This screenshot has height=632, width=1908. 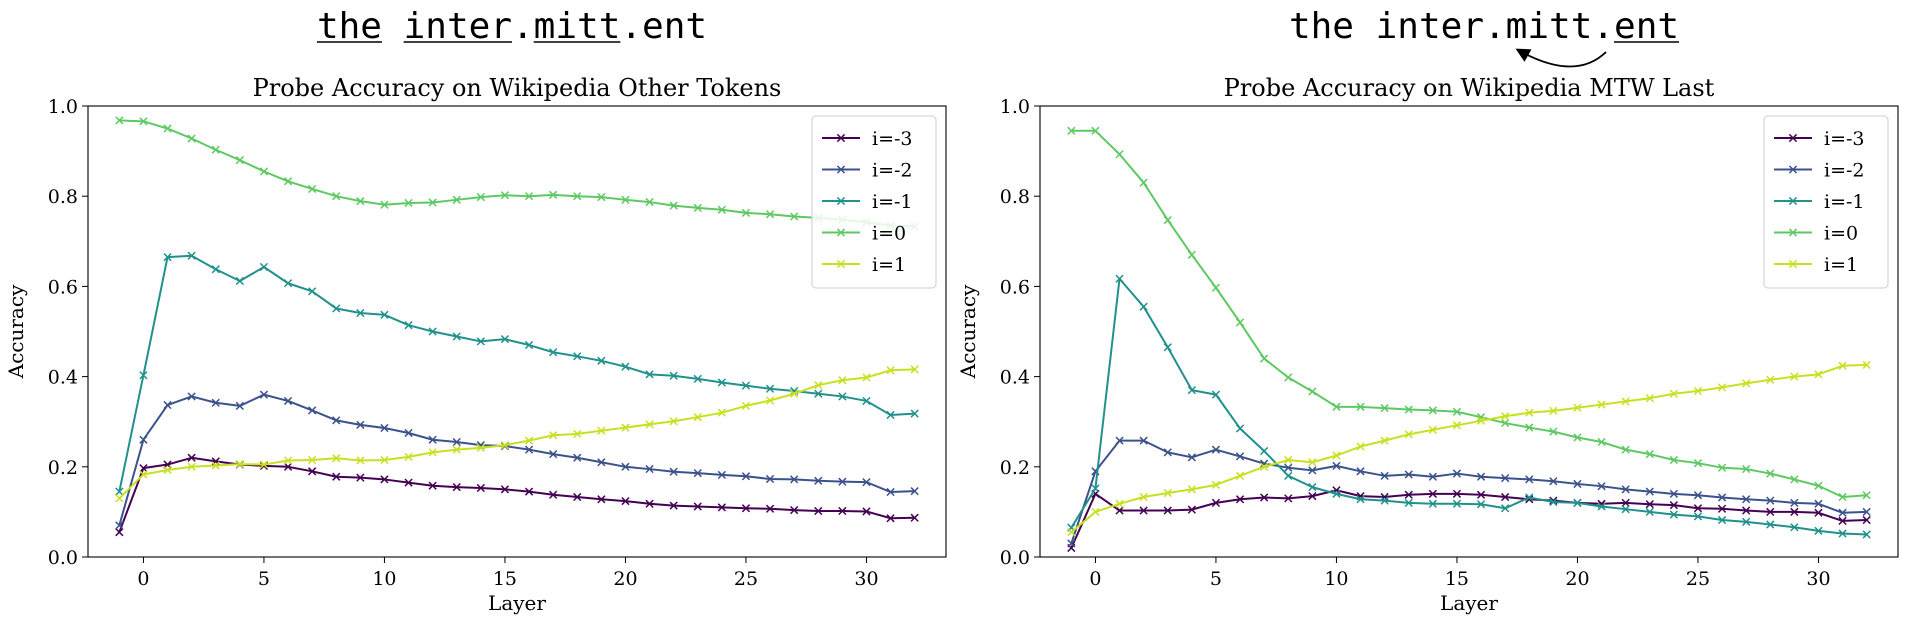 What do you see at coordinates (511, 26) in the screenshot?
I see `token-header-left: the inter. mitt .ent` at bounding box center [511, 26].